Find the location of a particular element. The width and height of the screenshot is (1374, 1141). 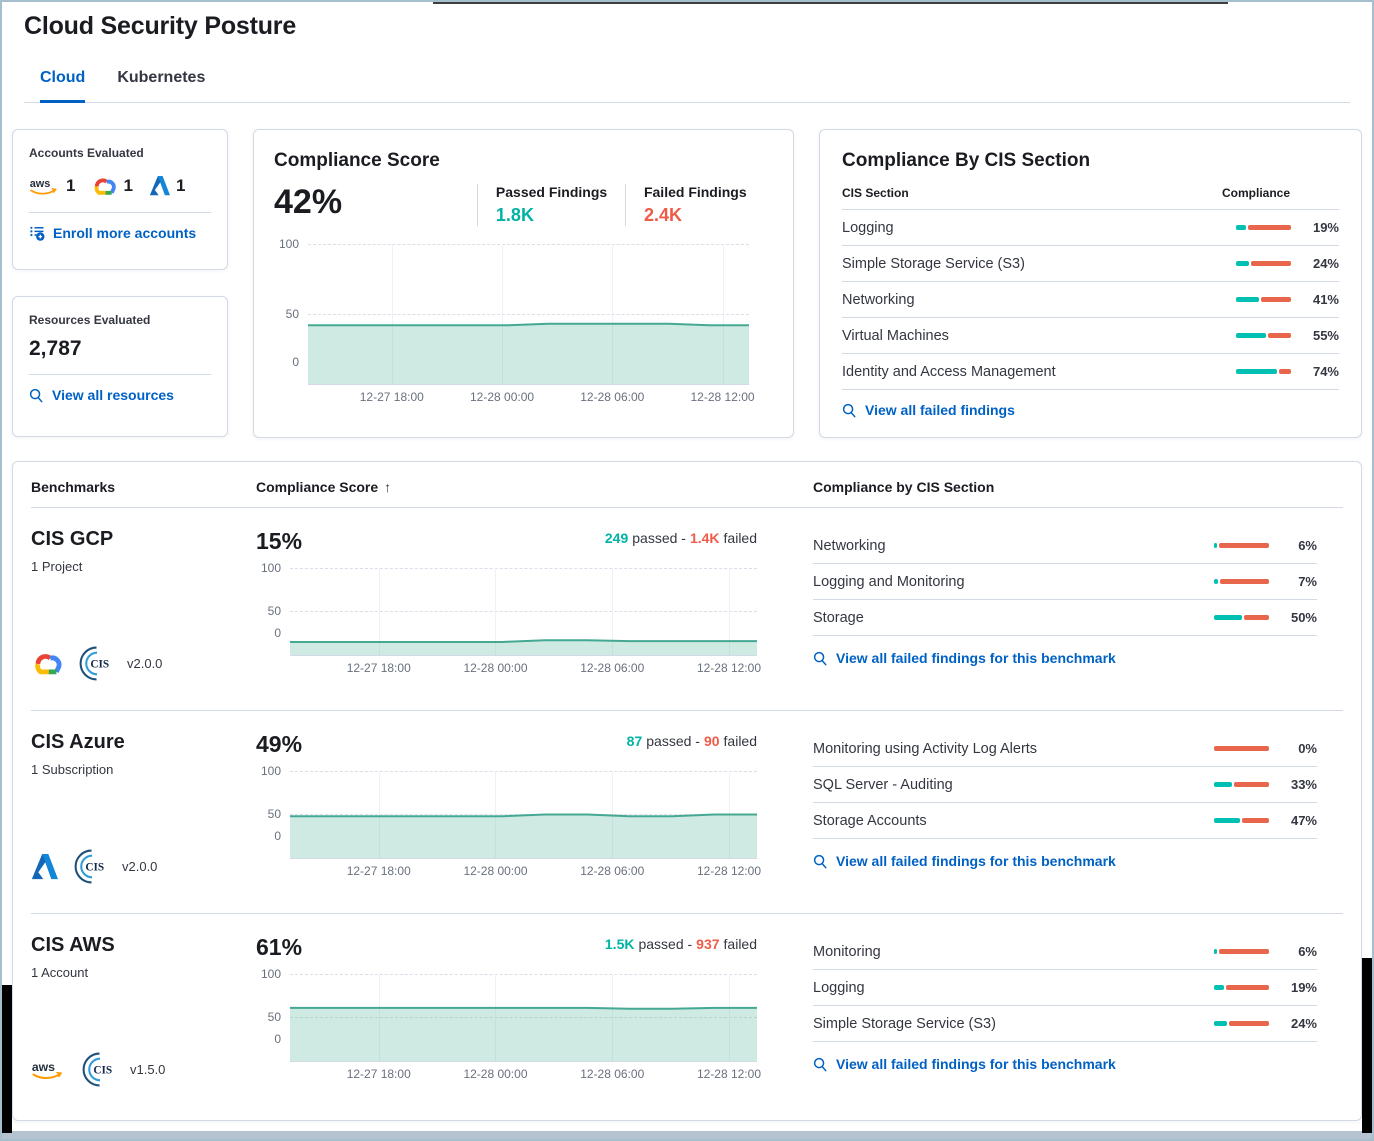

passed-findings-stat: Passed Findings 1.8K is located at coordinates (550, 205).